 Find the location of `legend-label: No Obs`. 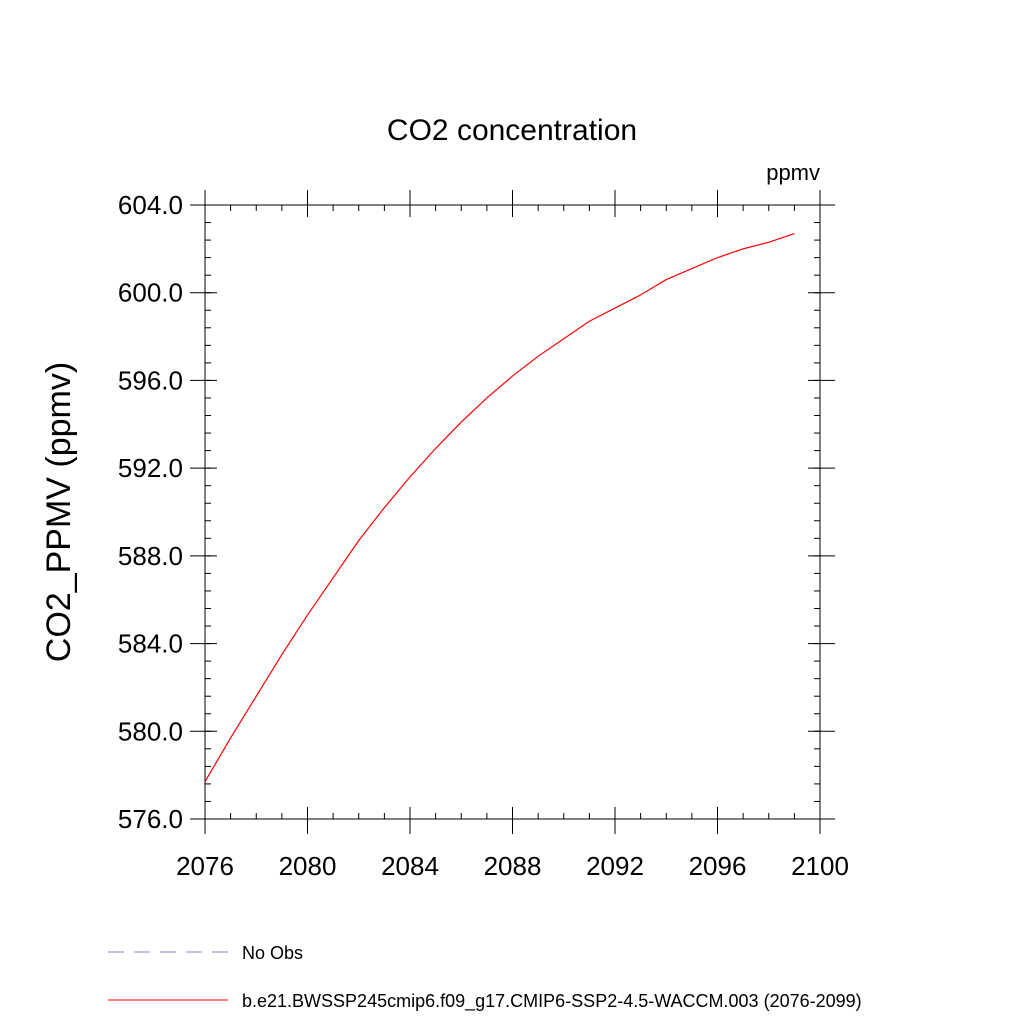

legend-label: No Obs is located at coordinates (272, 953).